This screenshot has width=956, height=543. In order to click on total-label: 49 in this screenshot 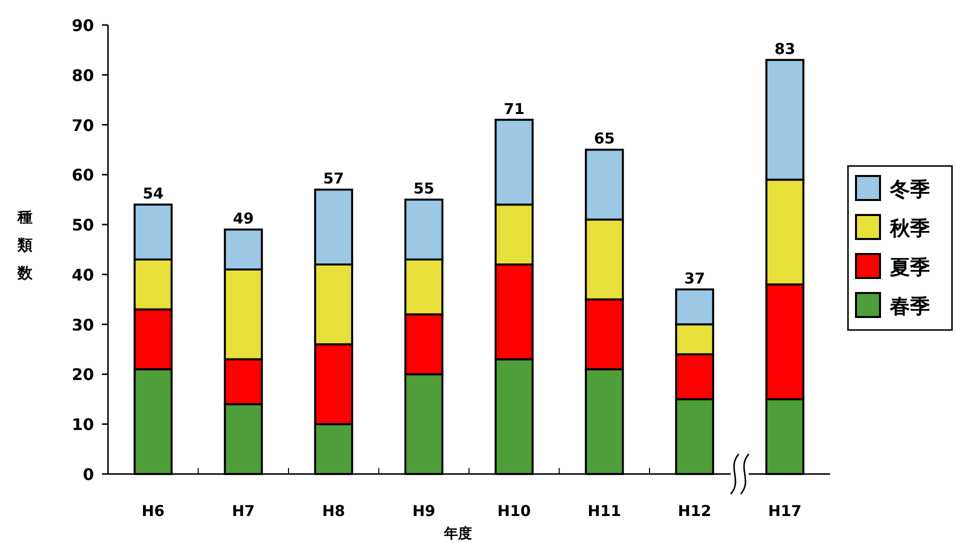, I will do `click(243, 219)`.